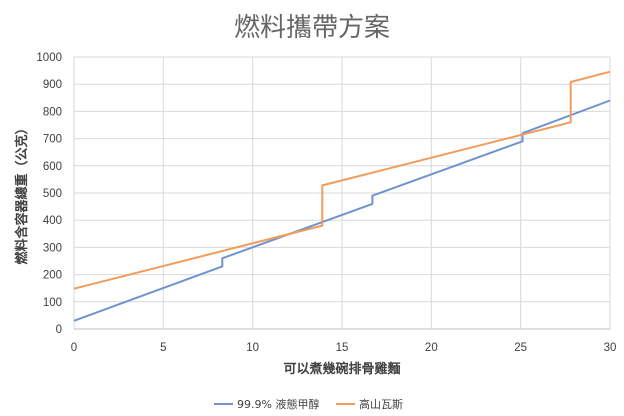  I want to click on chart-title: 燃料攜帶方案, so click(312, 28).